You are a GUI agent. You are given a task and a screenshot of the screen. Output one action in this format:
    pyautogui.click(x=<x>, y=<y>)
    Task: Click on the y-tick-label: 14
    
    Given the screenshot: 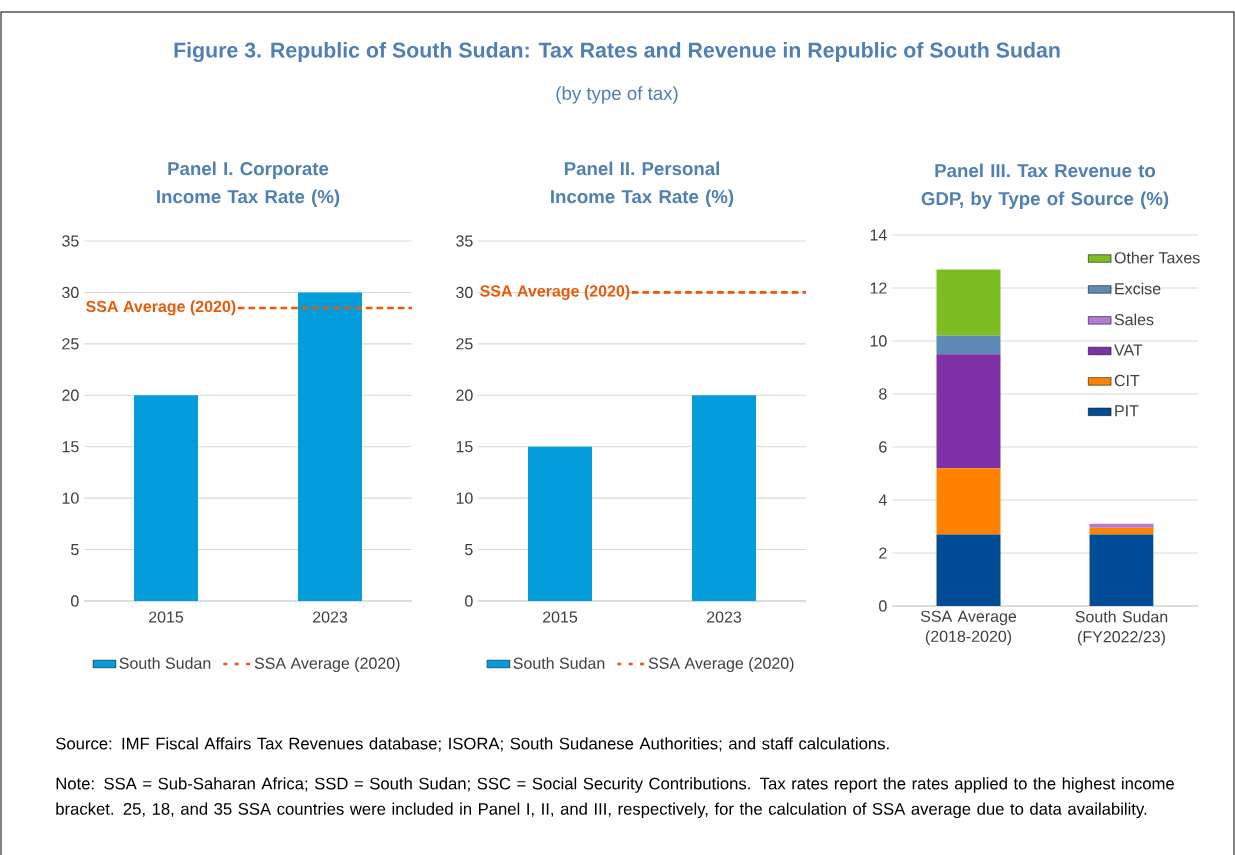 What is the action you would take?
    pyautogui.click(x=878, y=235)
    